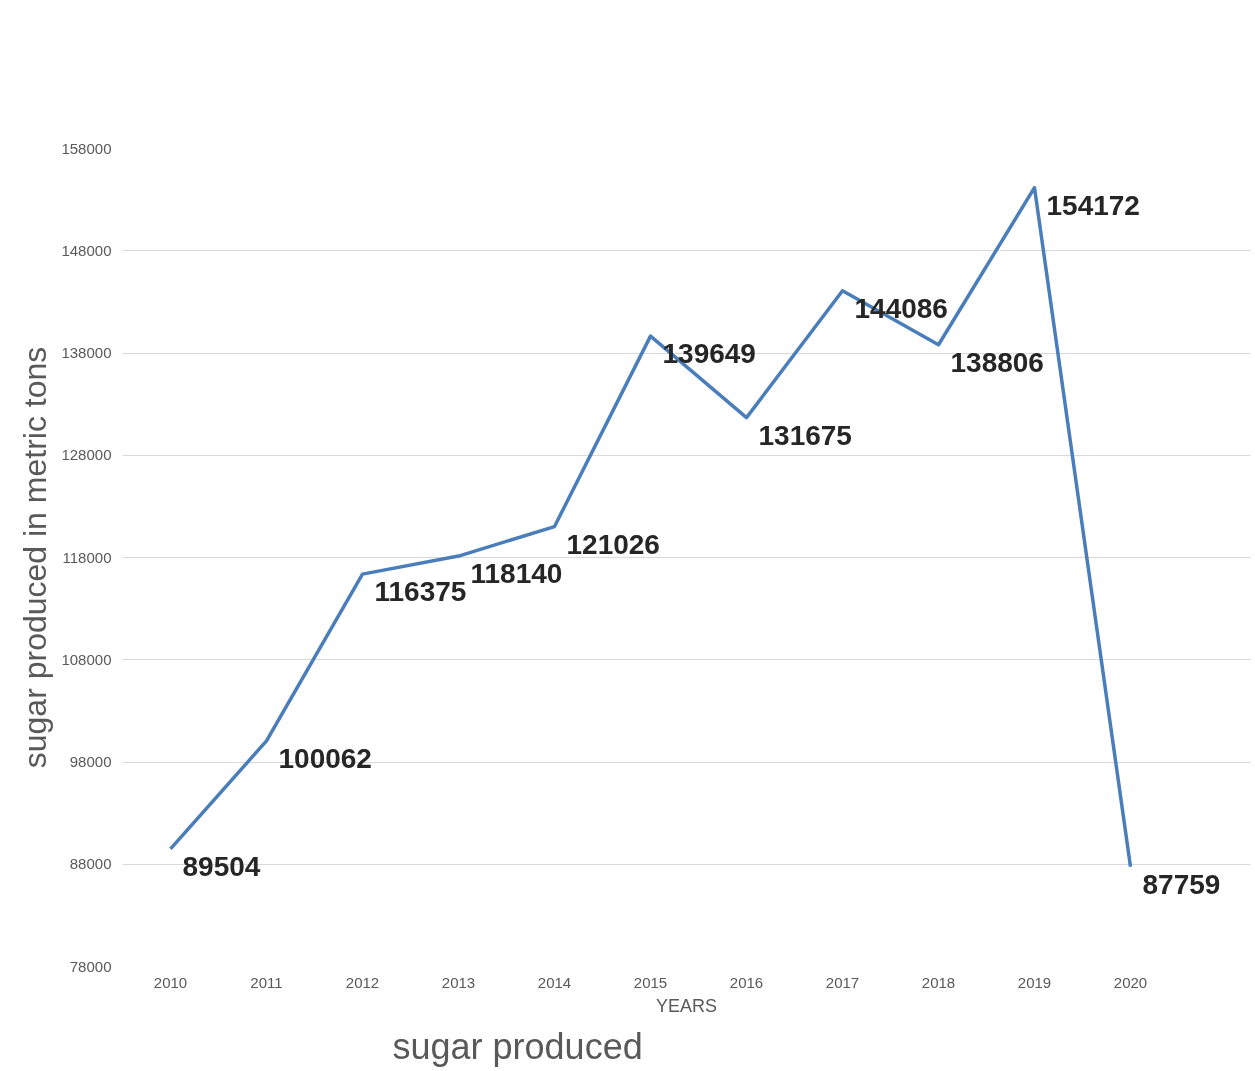 The image size is (1255, 1071). I want to click on x-axis-title: YEARS, so click(686, 1005).